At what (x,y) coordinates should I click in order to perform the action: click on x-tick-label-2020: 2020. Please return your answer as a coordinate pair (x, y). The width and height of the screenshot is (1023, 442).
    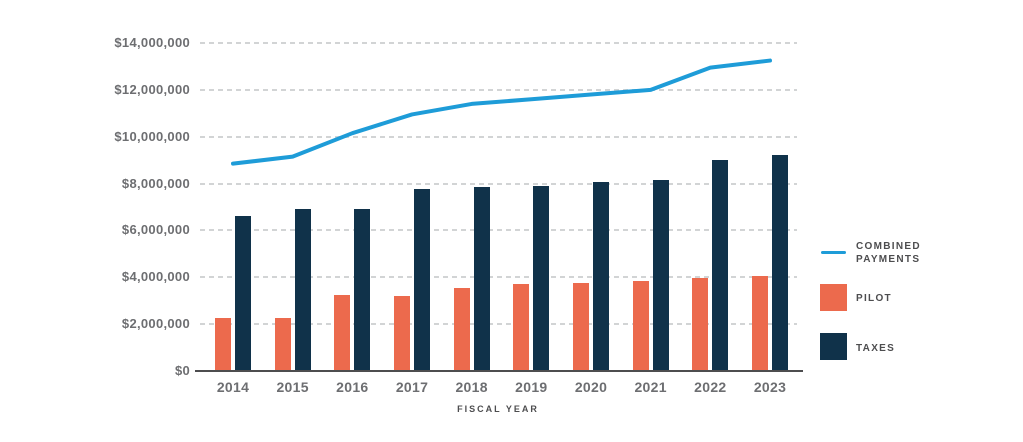
    Looking at the image, I should click on (591, 387).